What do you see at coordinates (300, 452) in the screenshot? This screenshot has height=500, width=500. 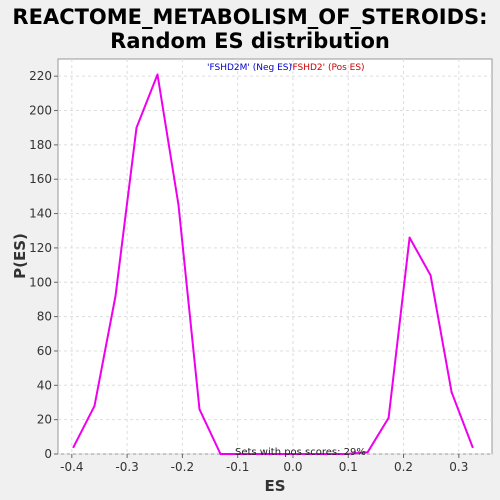 I see `pos-scores-annotation: Sets with pos scores: 29%` at bounding box center [300, 452].